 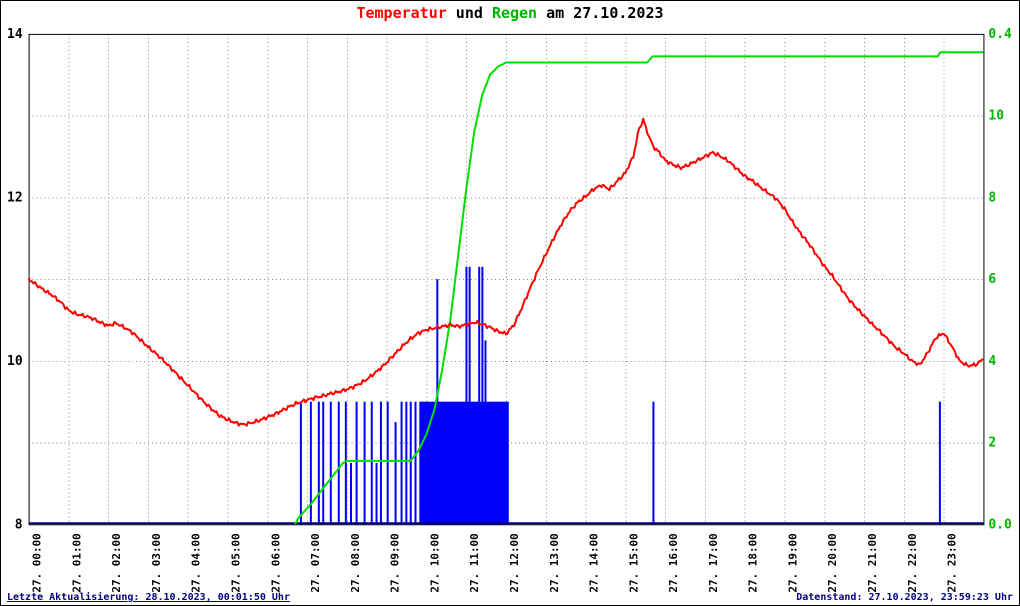 What do you see at coordinates (872, 562) in the screenshot?
I see `x-axis-label: 27. 21:00` at bounding box center [872, 562].